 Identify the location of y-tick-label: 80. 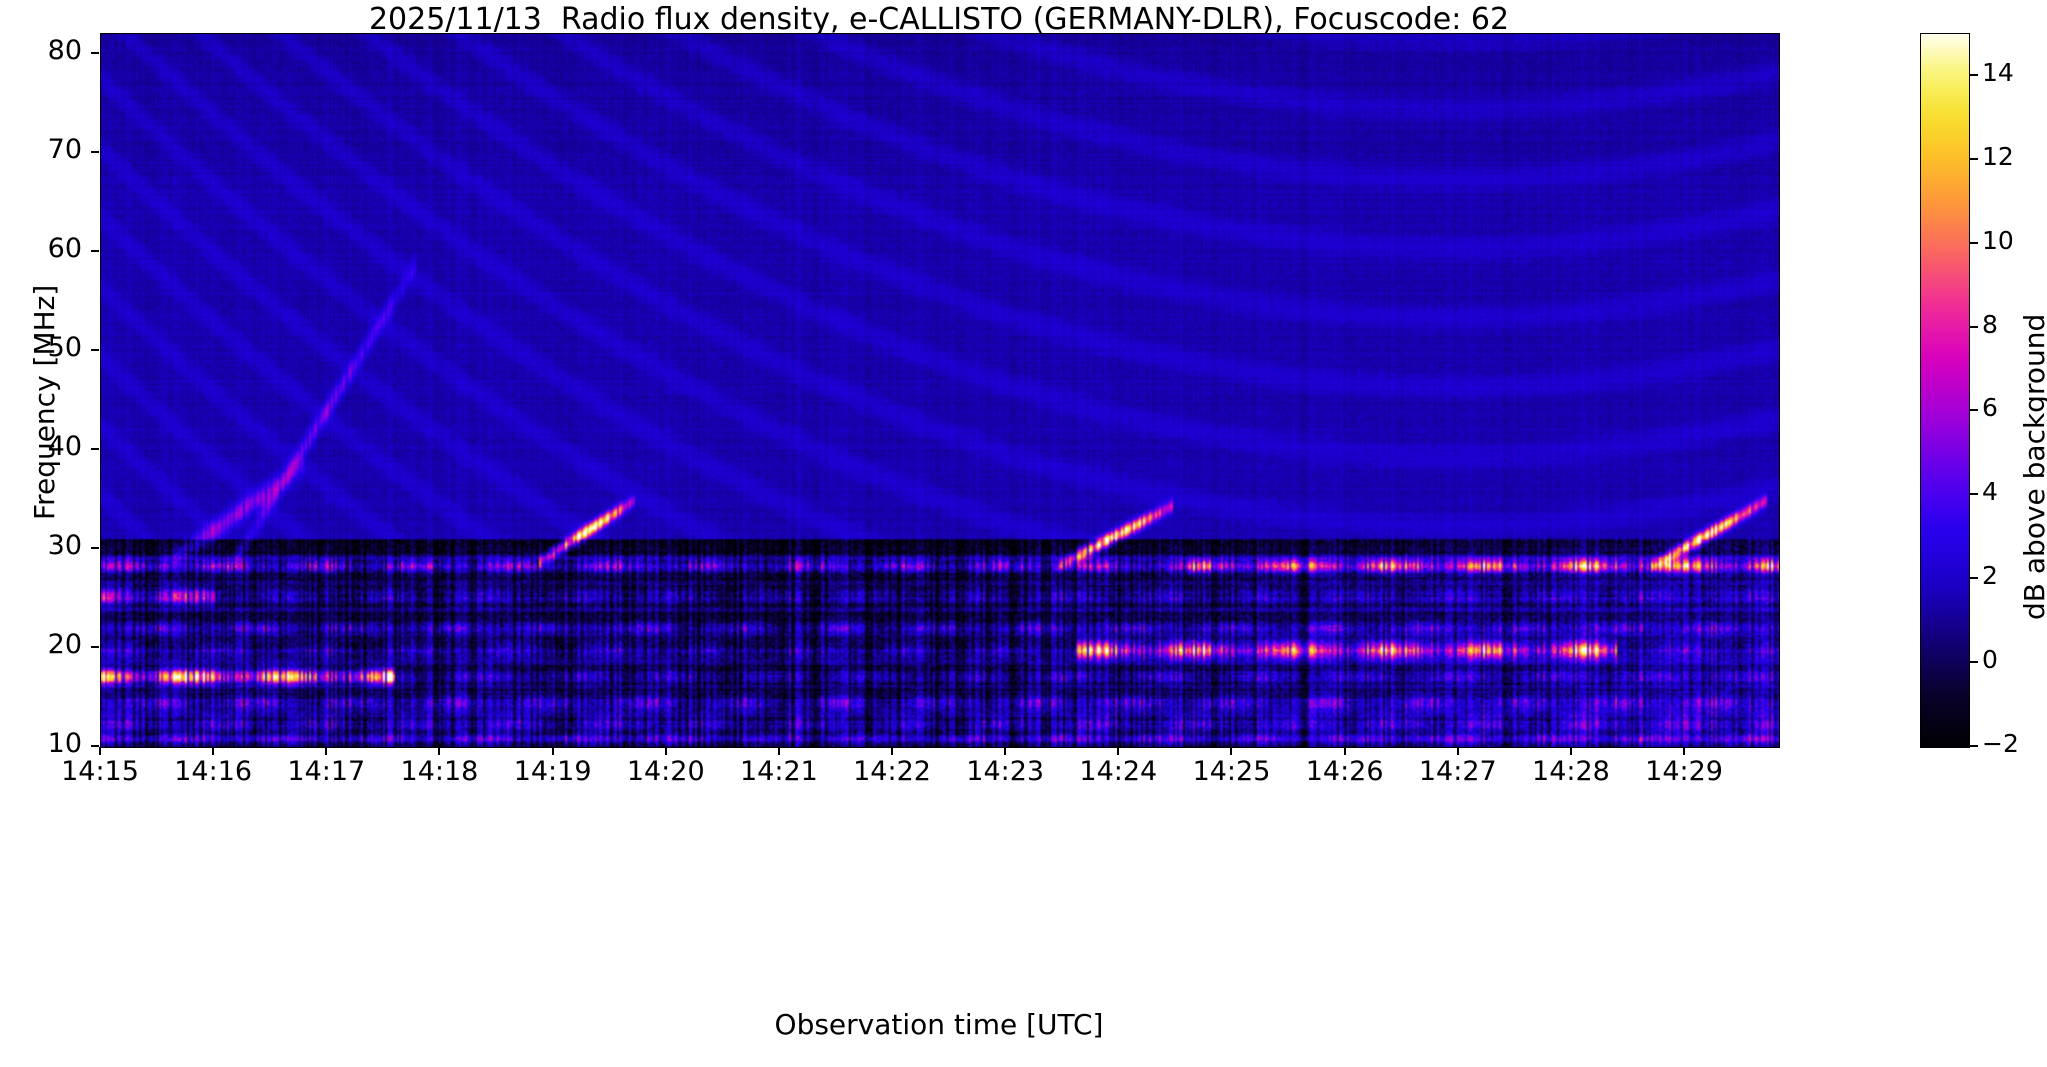
(64, 50).